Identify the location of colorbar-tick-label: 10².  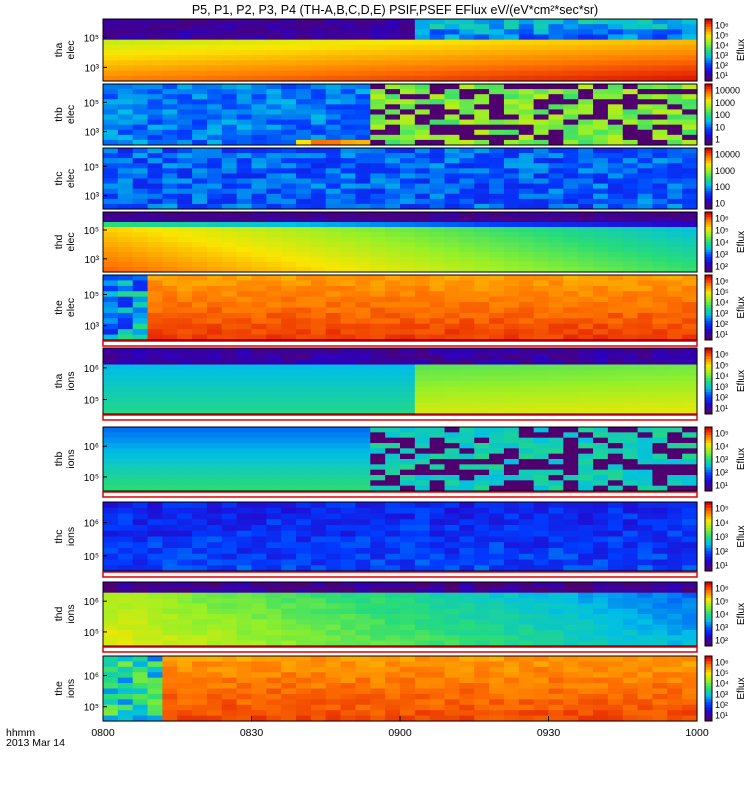
(721, 66).